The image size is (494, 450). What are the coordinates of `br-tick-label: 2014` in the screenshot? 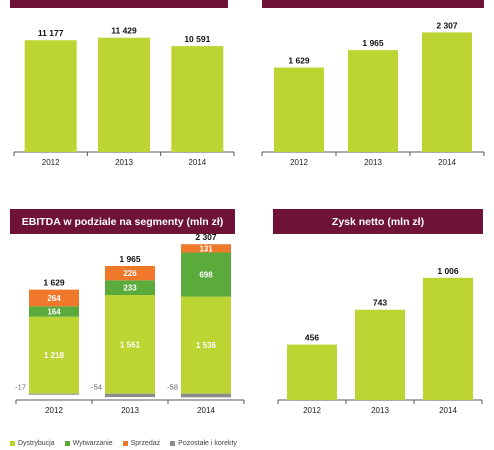 It's located at (448, 410).